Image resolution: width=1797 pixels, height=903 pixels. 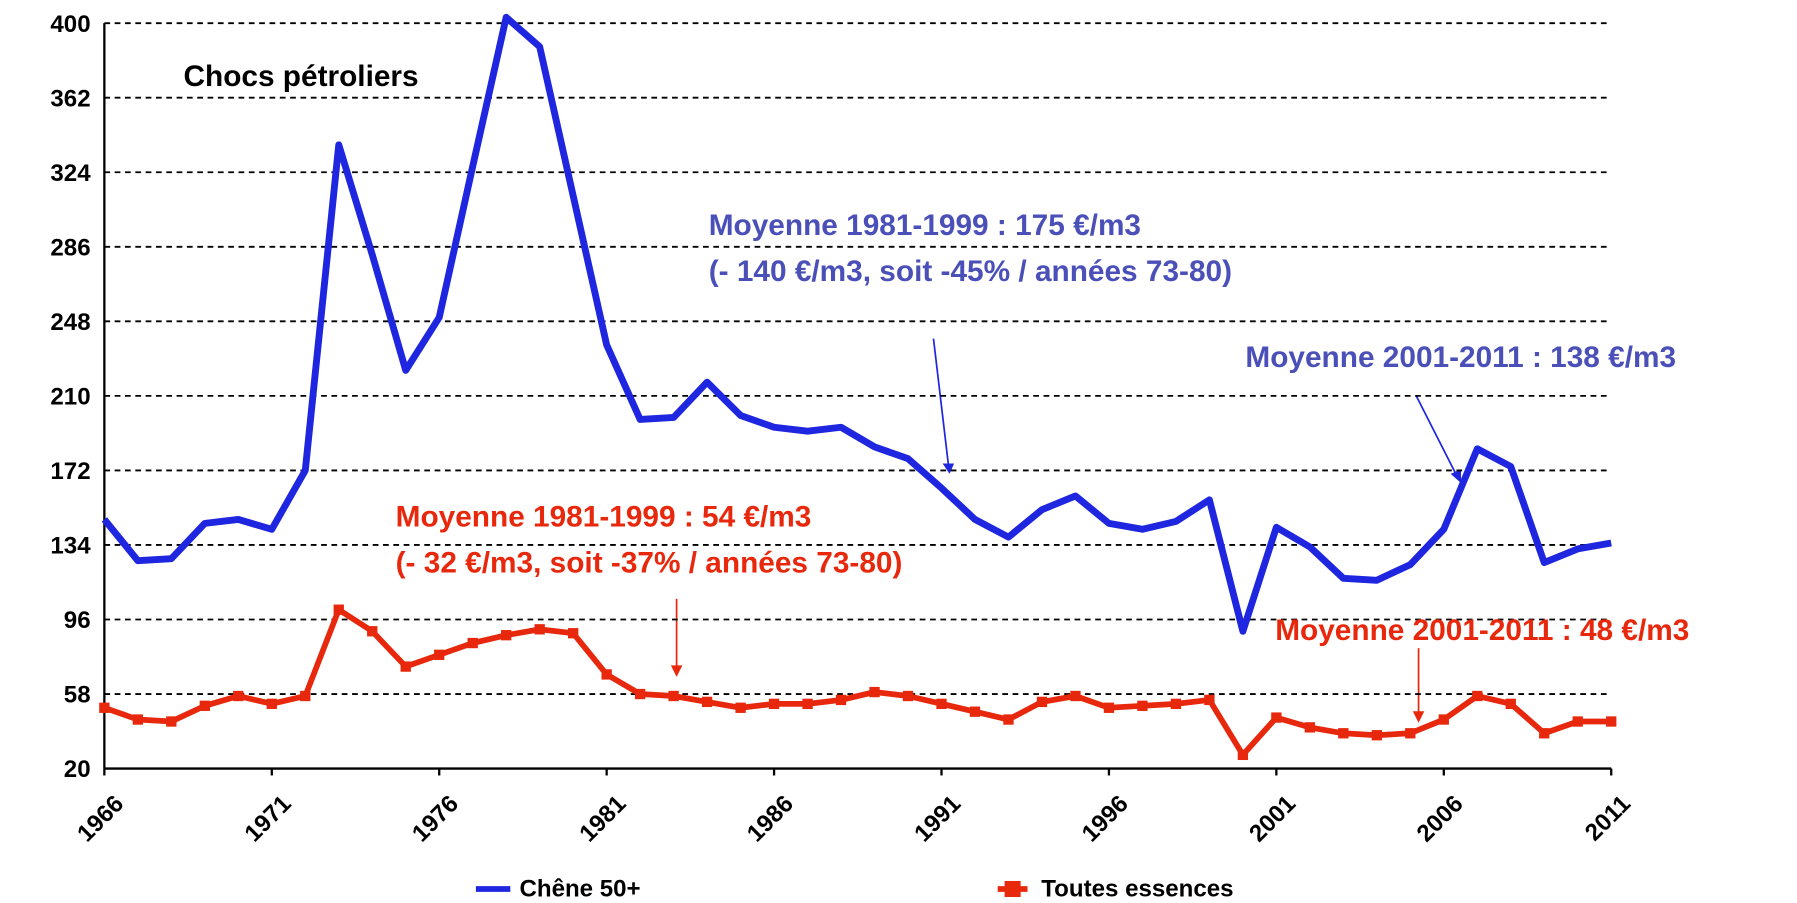 I want to click on y-tick-label: 248, so click(x=70, y=322).